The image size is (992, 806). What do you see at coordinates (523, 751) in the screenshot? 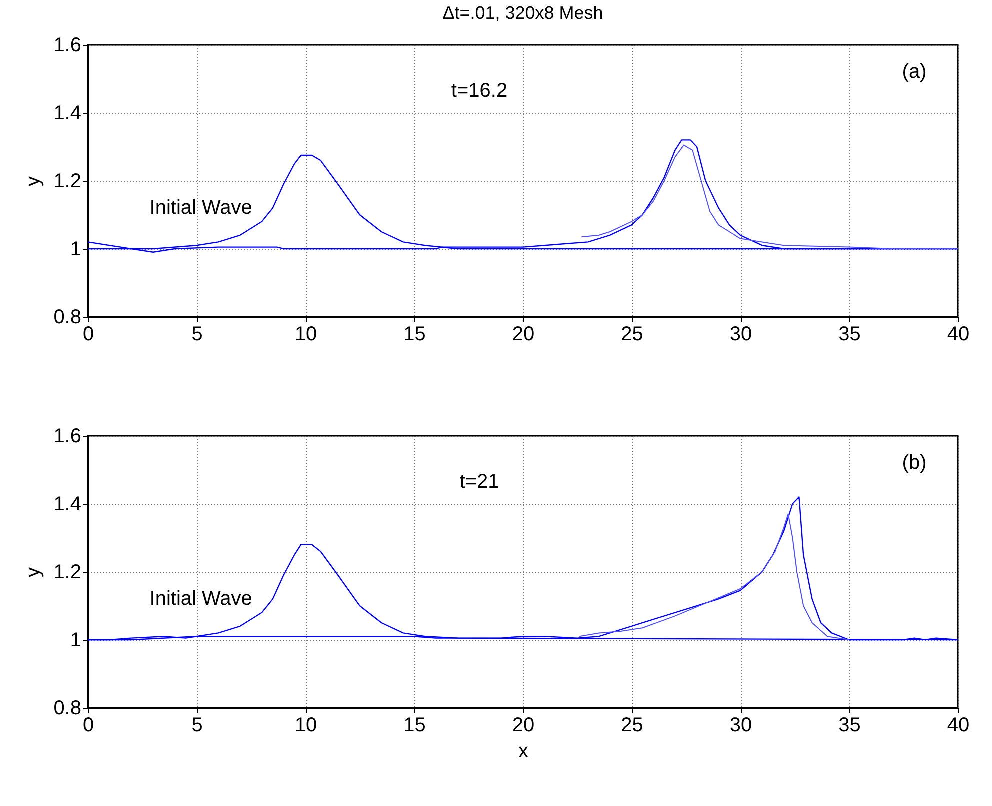
I see `x-axis-title: x` at bounding box center [523, 751].